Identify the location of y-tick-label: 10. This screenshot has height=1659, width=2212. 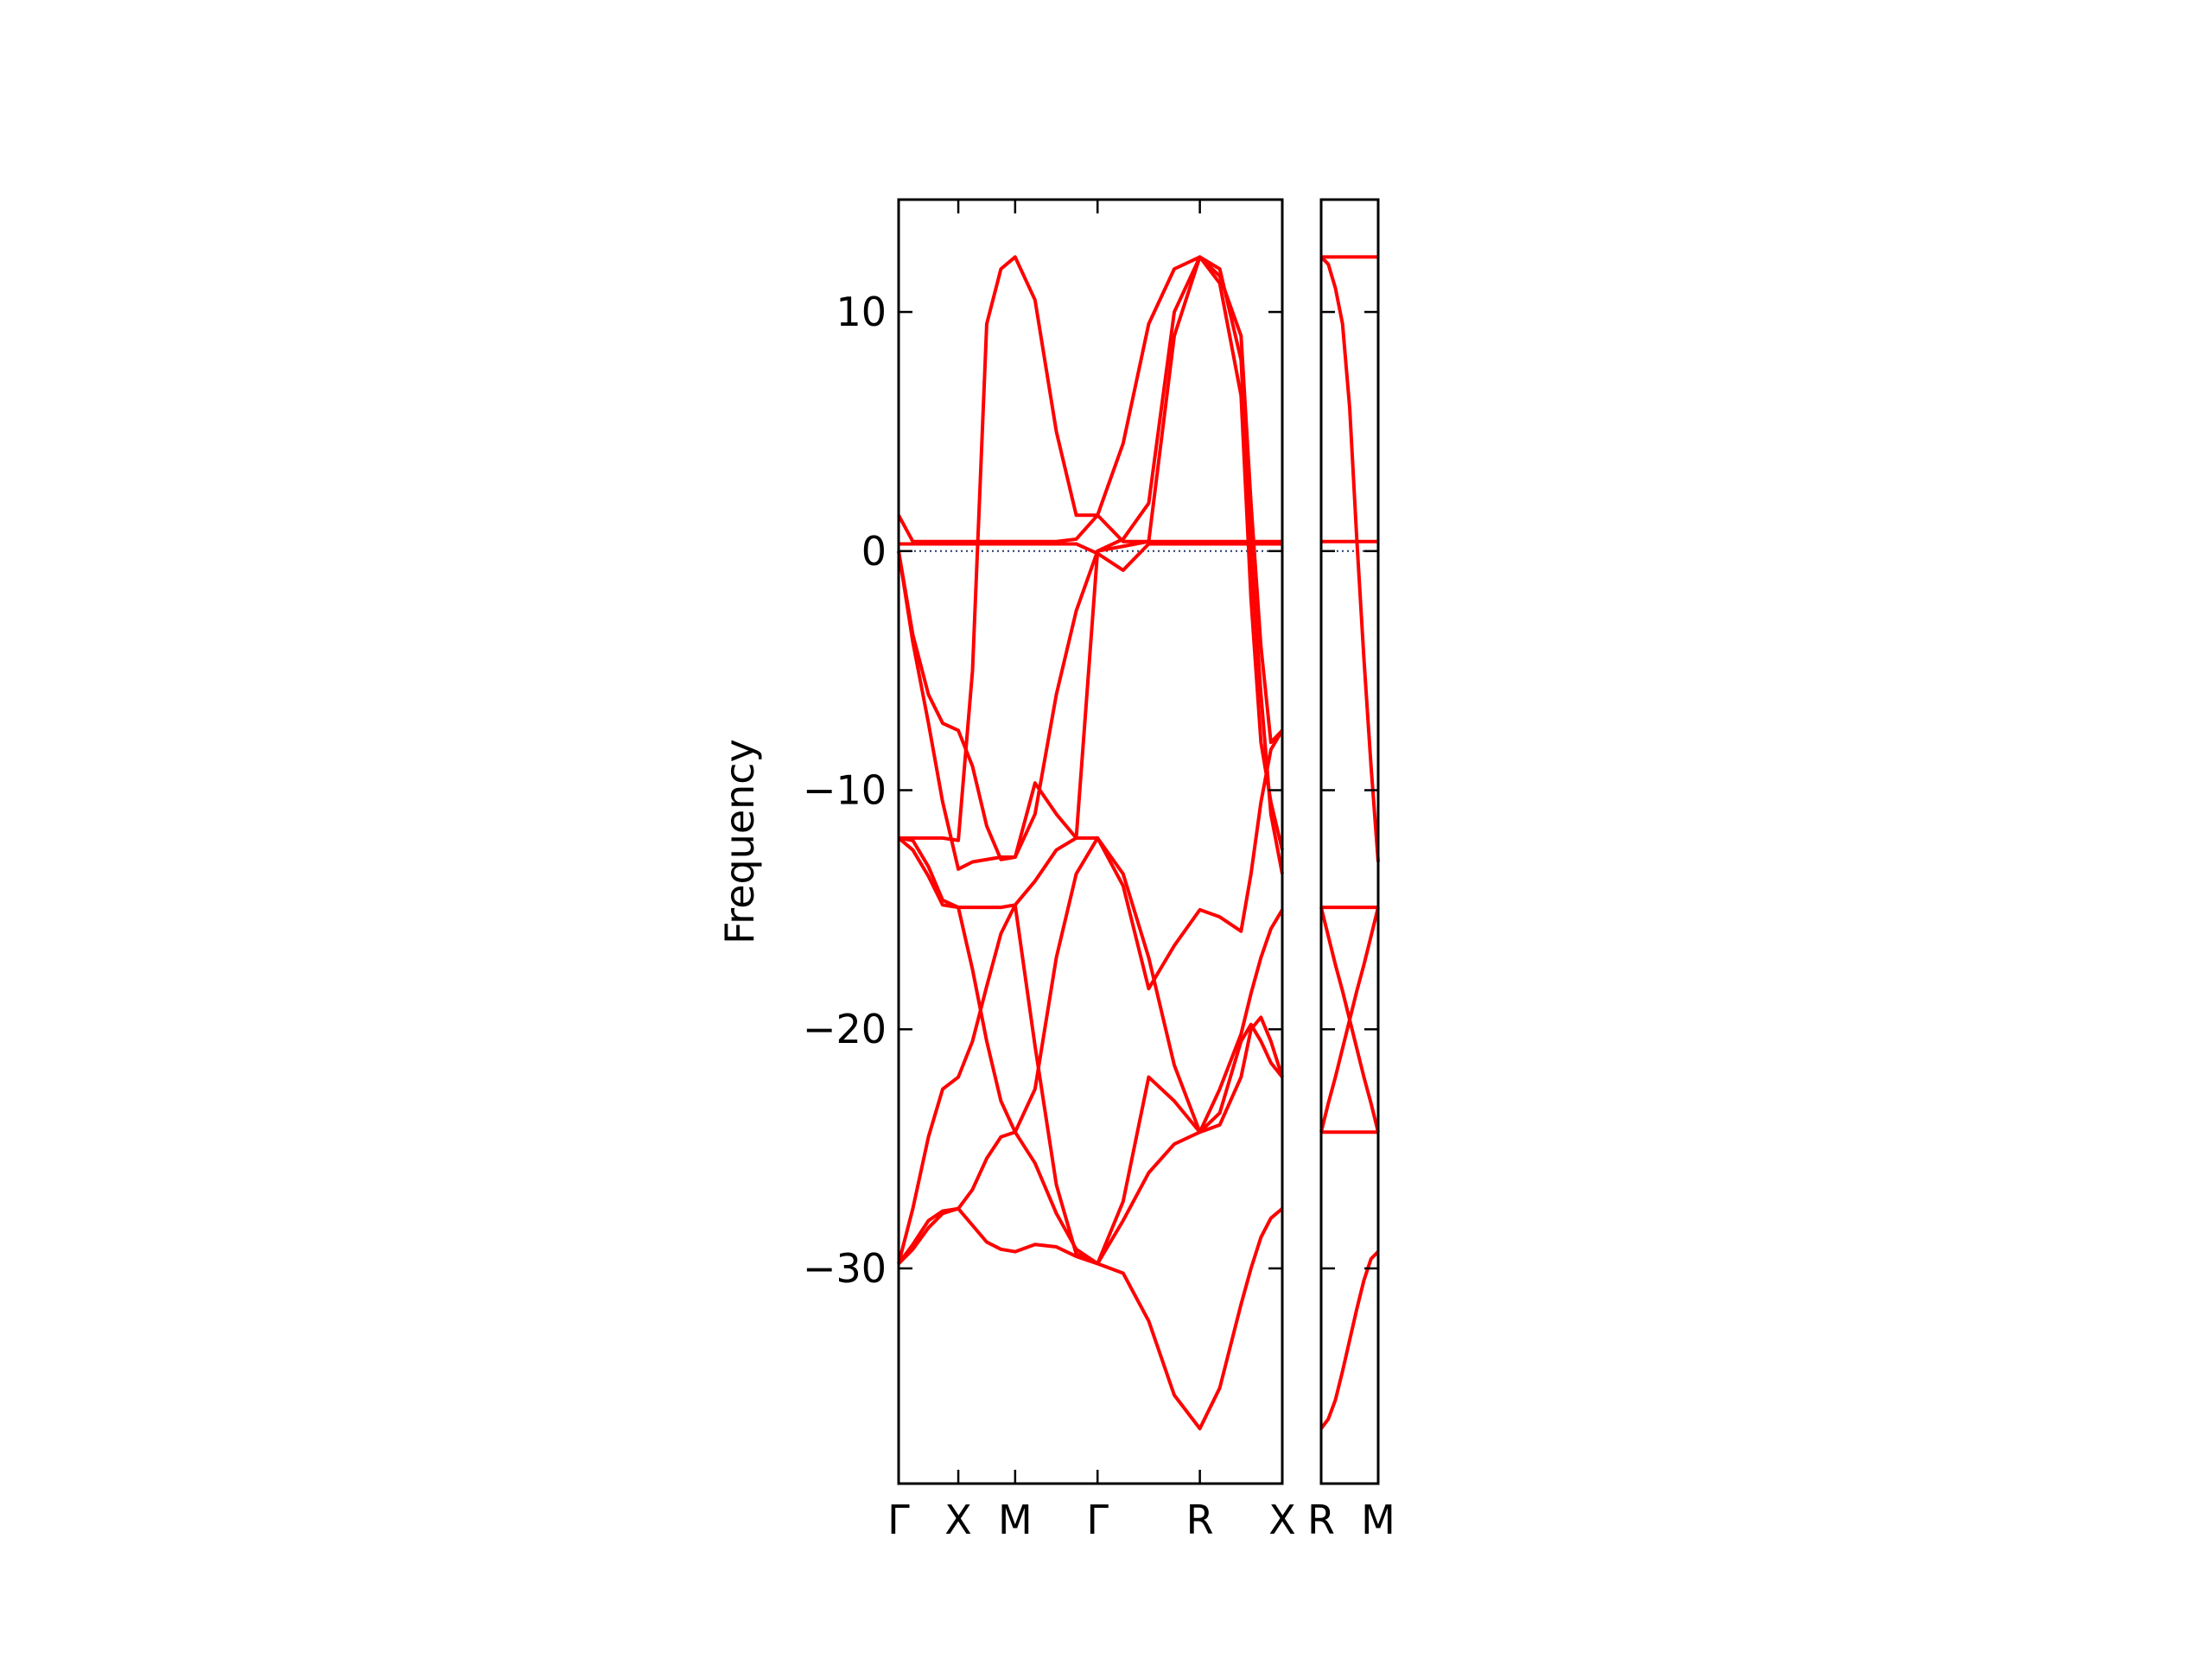
(861, 312).